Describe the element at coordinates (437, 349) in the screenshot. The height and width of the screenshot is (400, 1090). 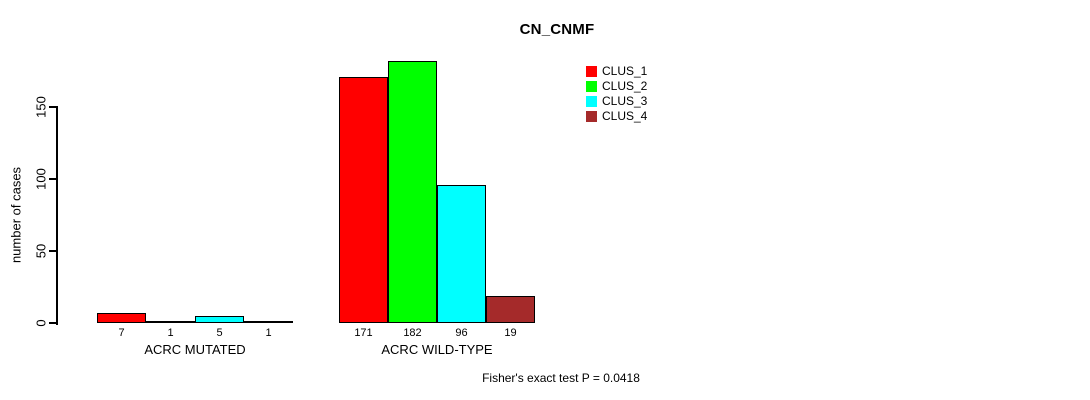
I see `x-group-label: ACRC WILD-TYPE` at that location.